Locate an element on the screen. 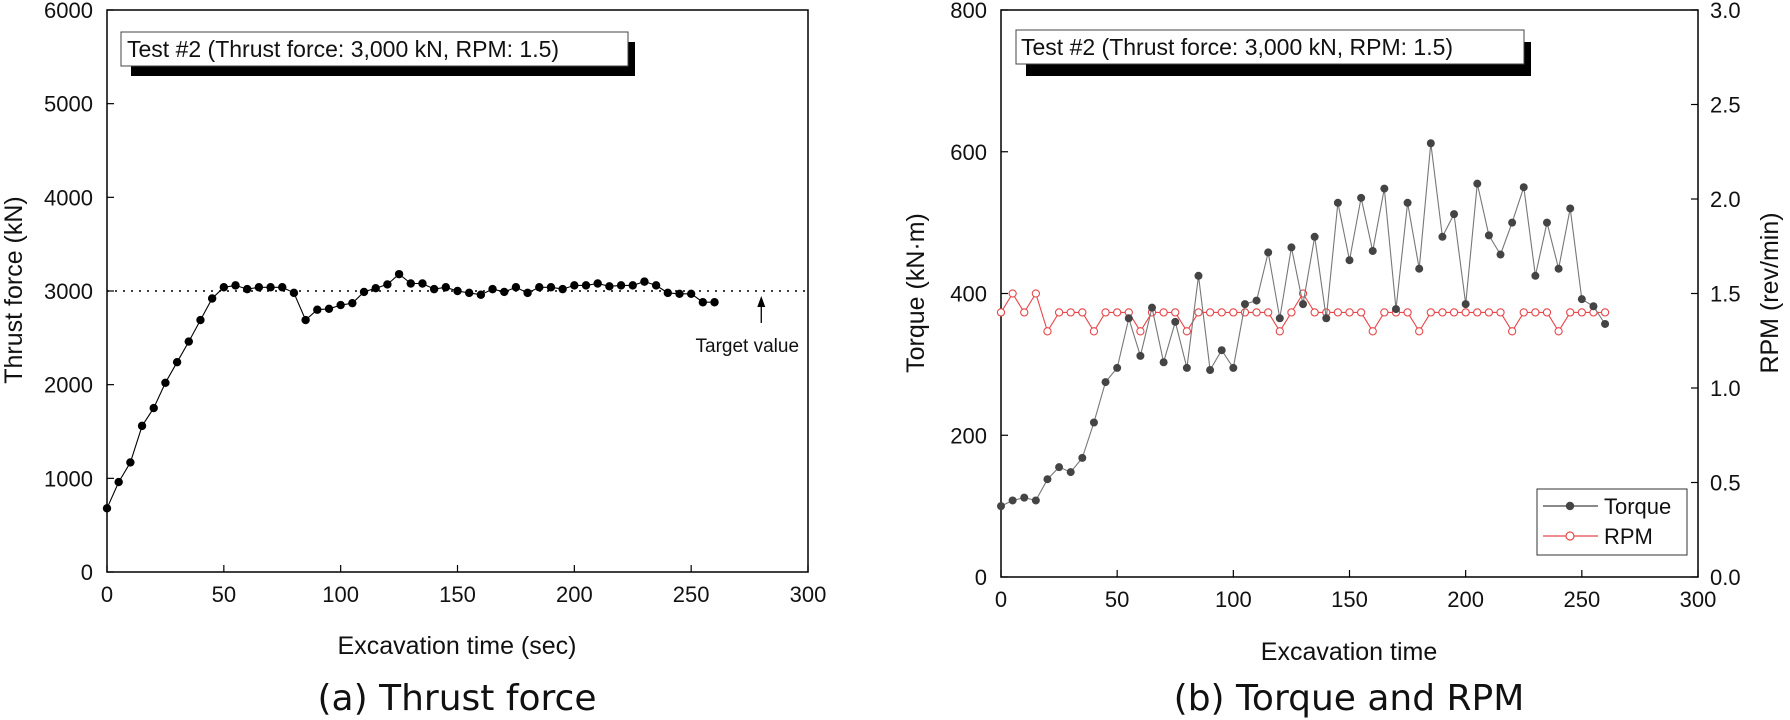  panel-a-caption: (a) Thrust force is located at coordinates (457, 698).